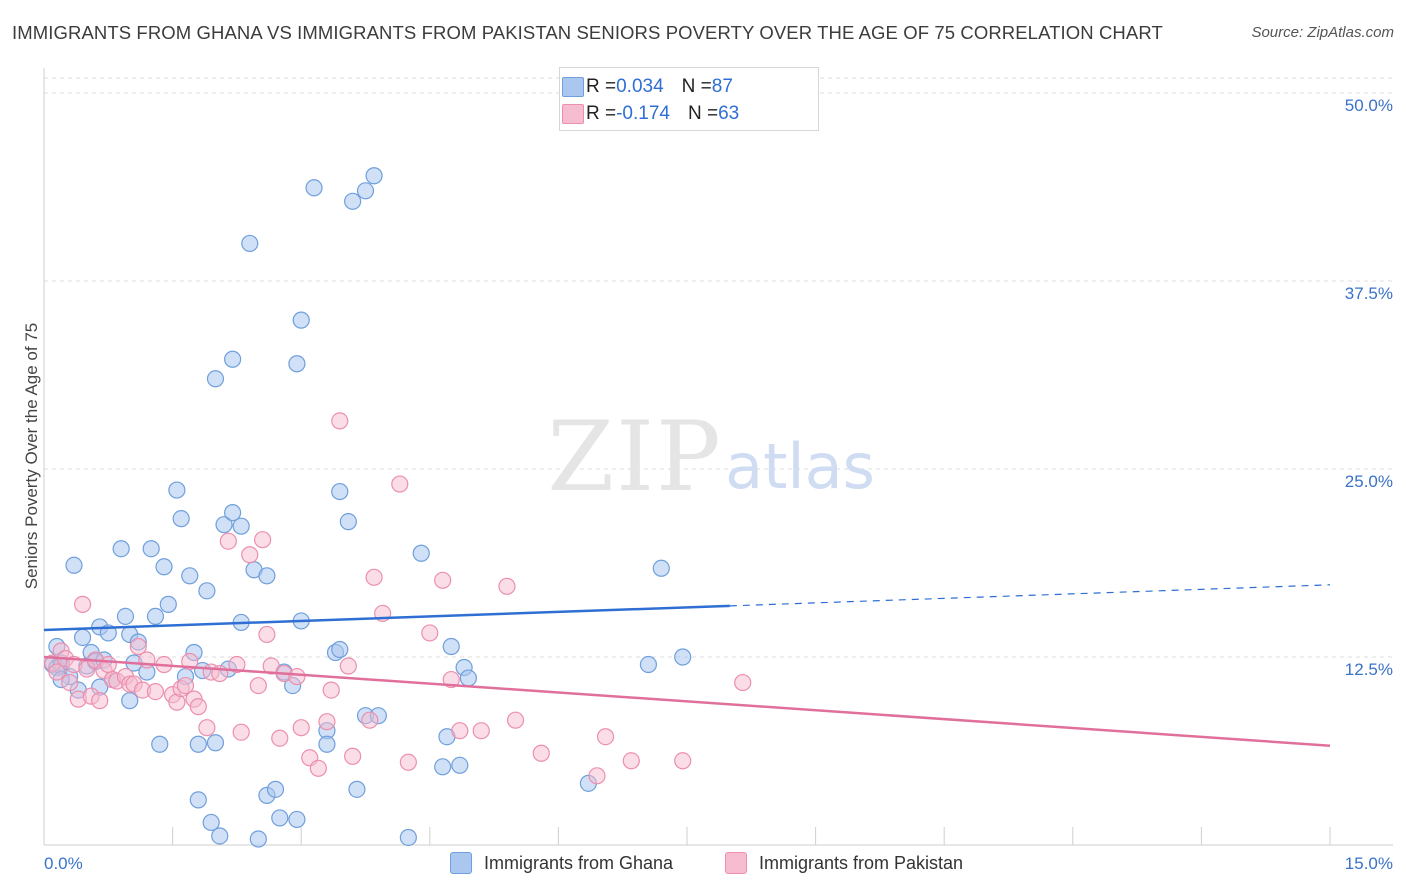 This screenshot has height=892, width=1406. What do you see at coordinates (800, 466) in the screenshot?
I see `watermark-atlas: atlas` at bounding box center [800, 466].